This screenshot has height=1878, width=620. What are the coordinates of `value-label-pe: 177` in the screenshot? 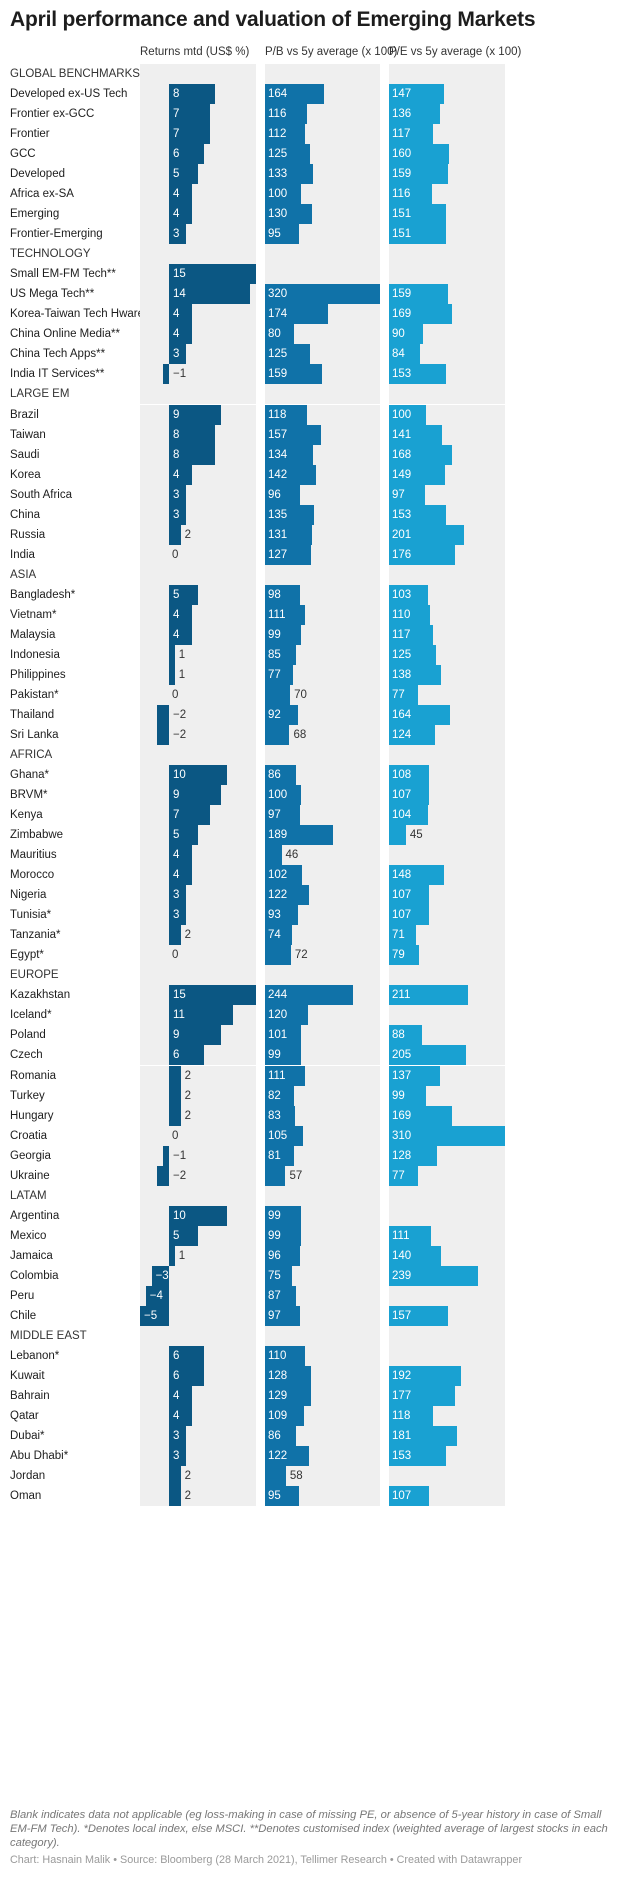 It's located at (402, 1395).